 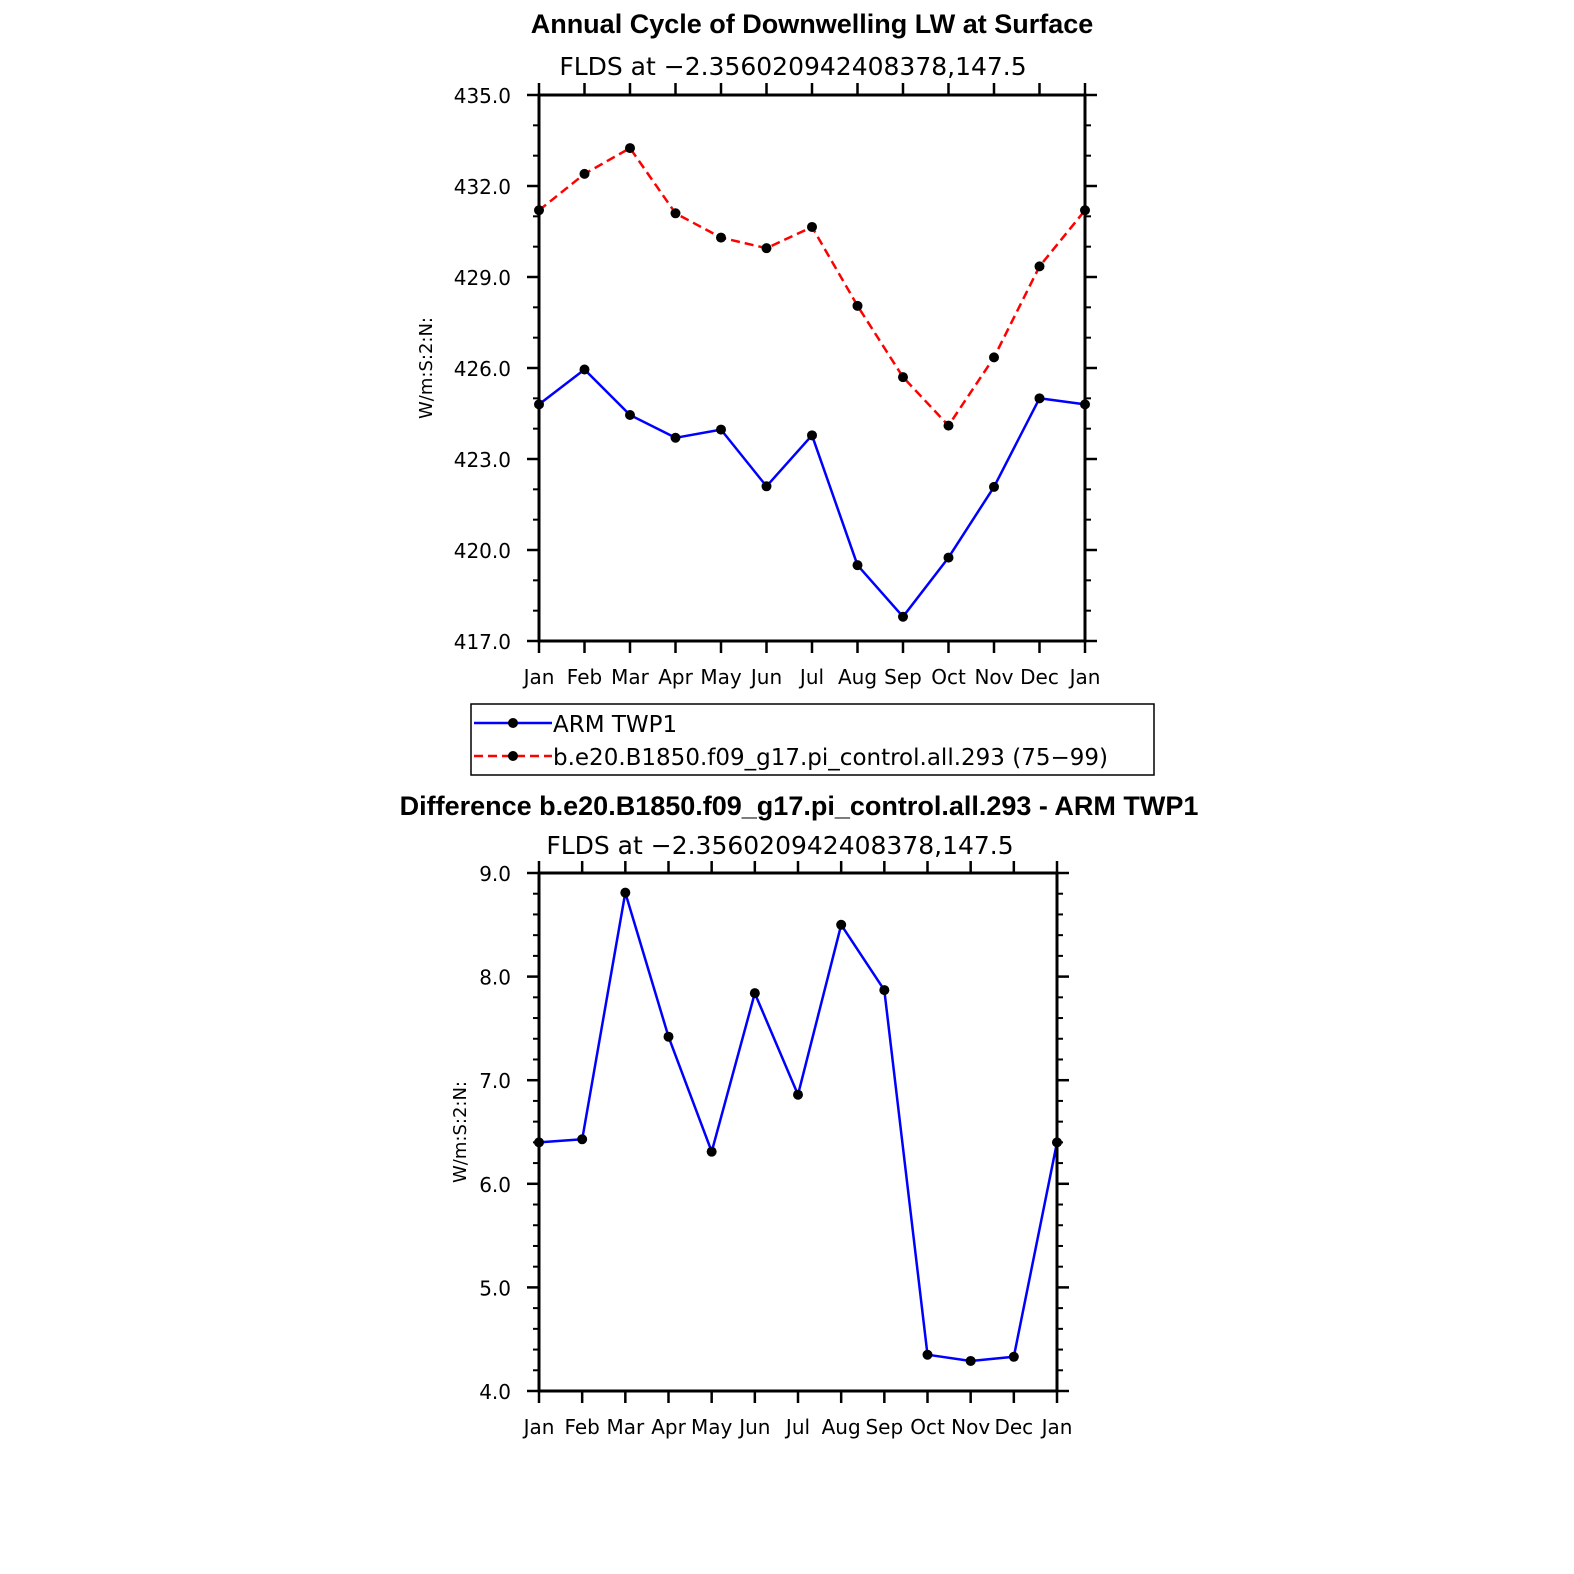 I want to click on y-tick-label: 435.0, so click(x=482, y=96).